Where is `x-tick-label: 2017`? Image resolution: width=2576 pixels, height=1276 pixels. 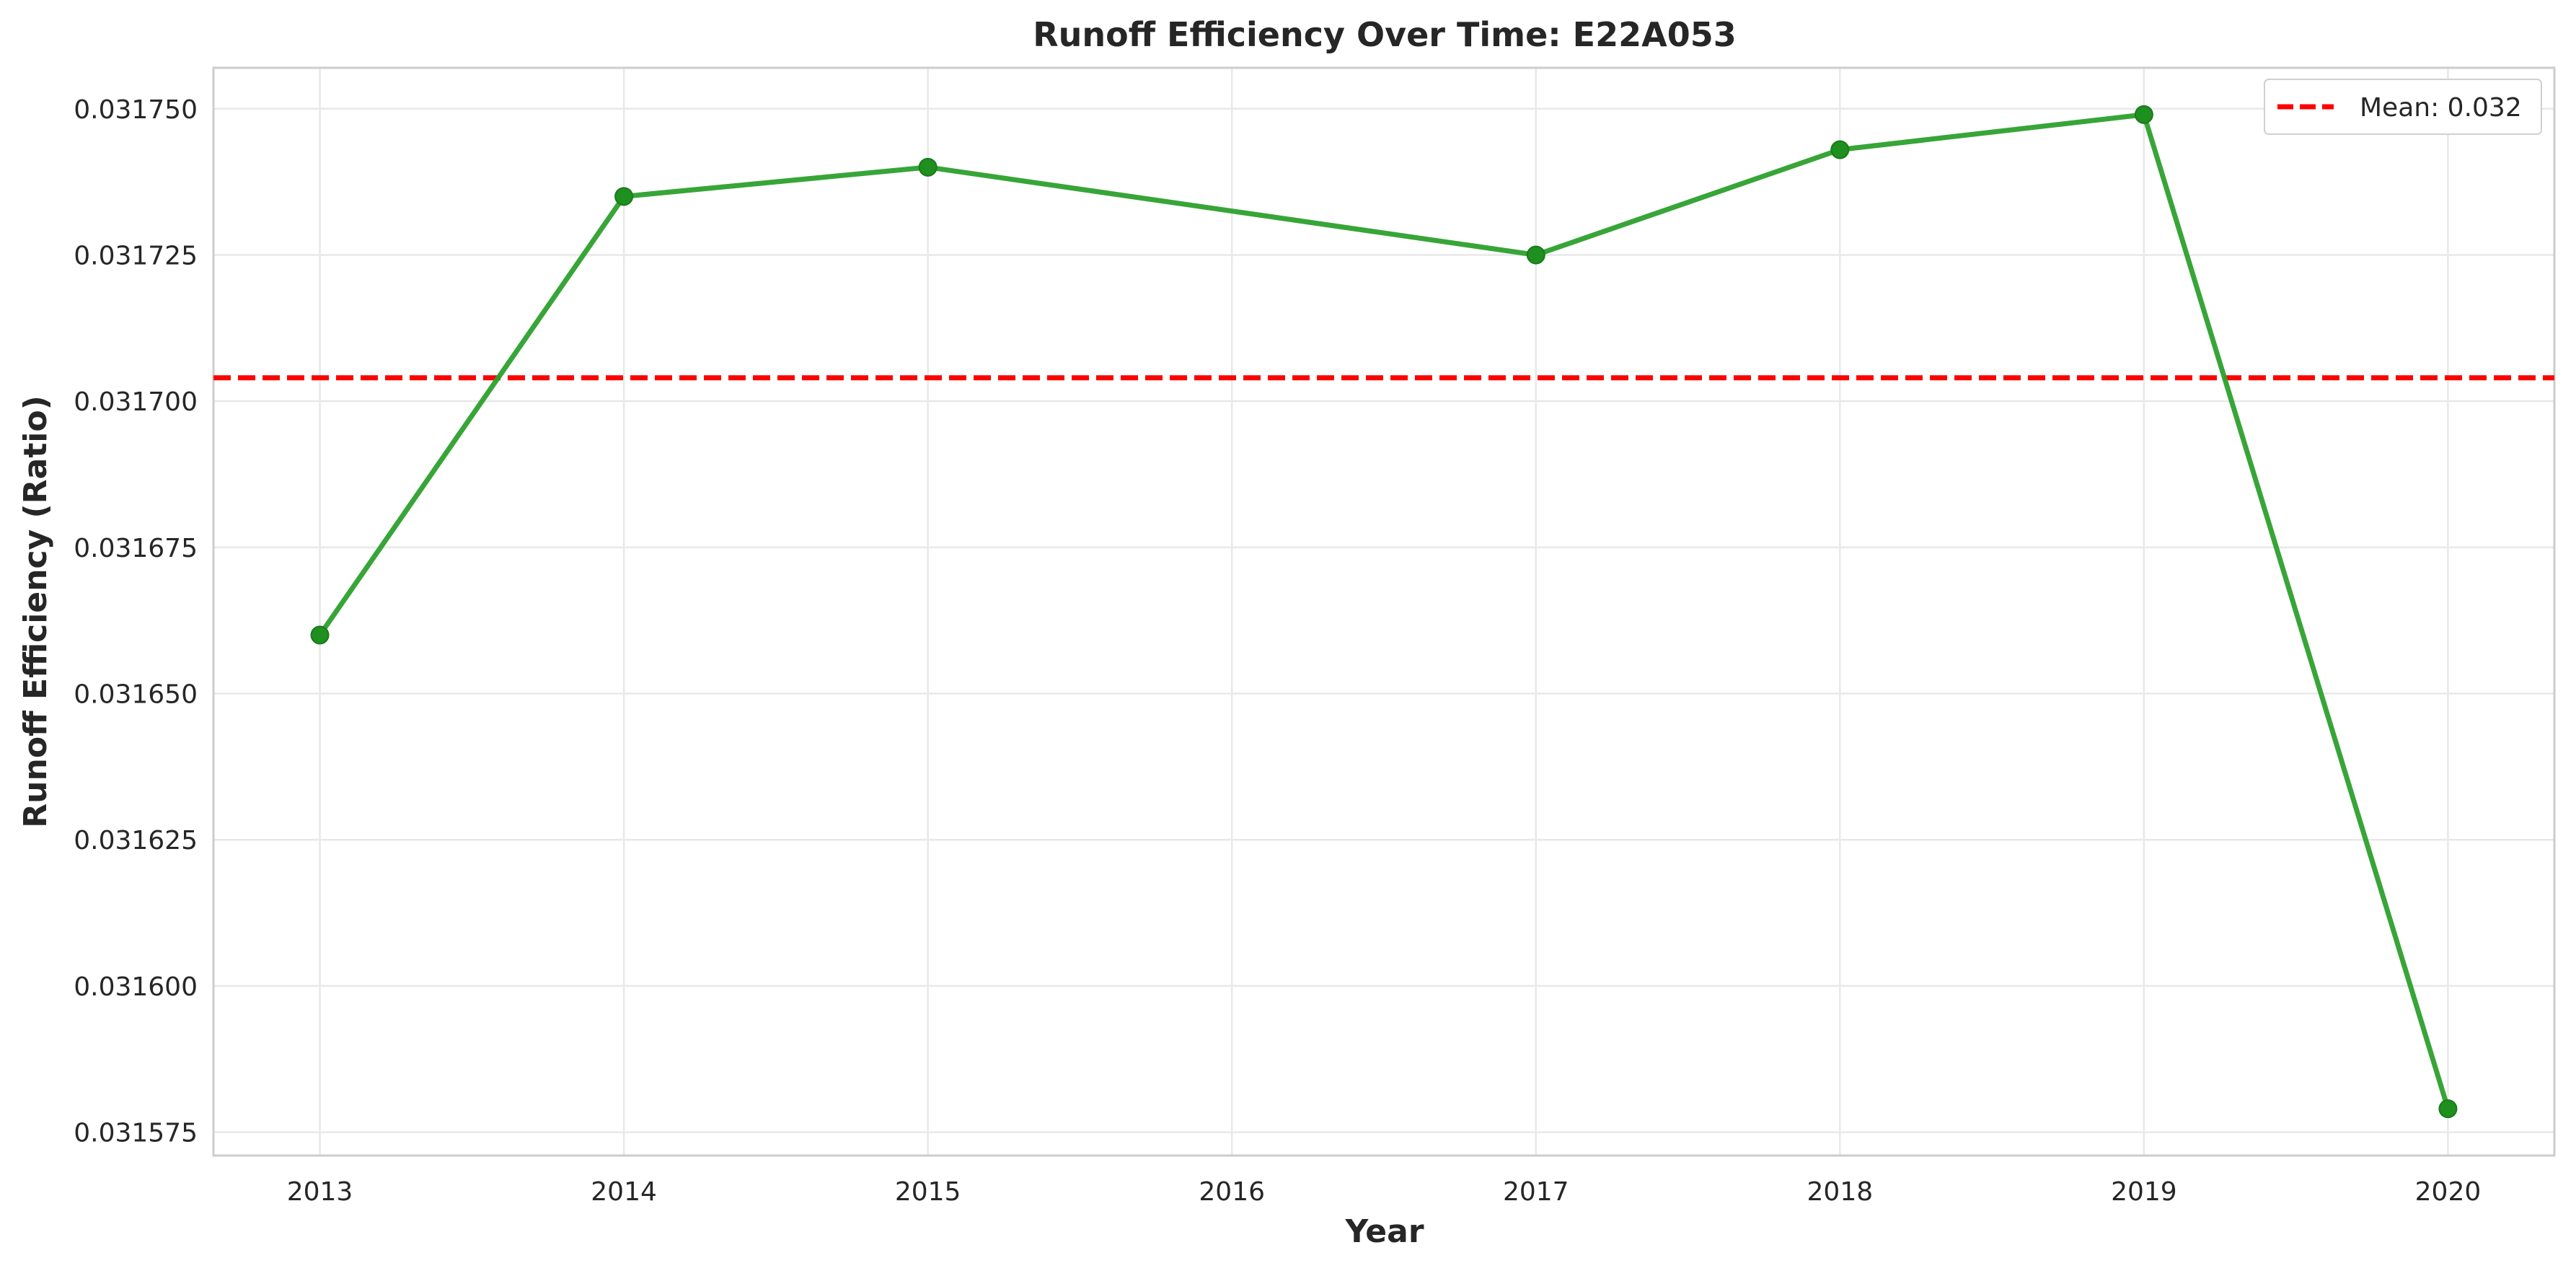
x-tick-label: 2017 is located at coordinates (1536, 1192).